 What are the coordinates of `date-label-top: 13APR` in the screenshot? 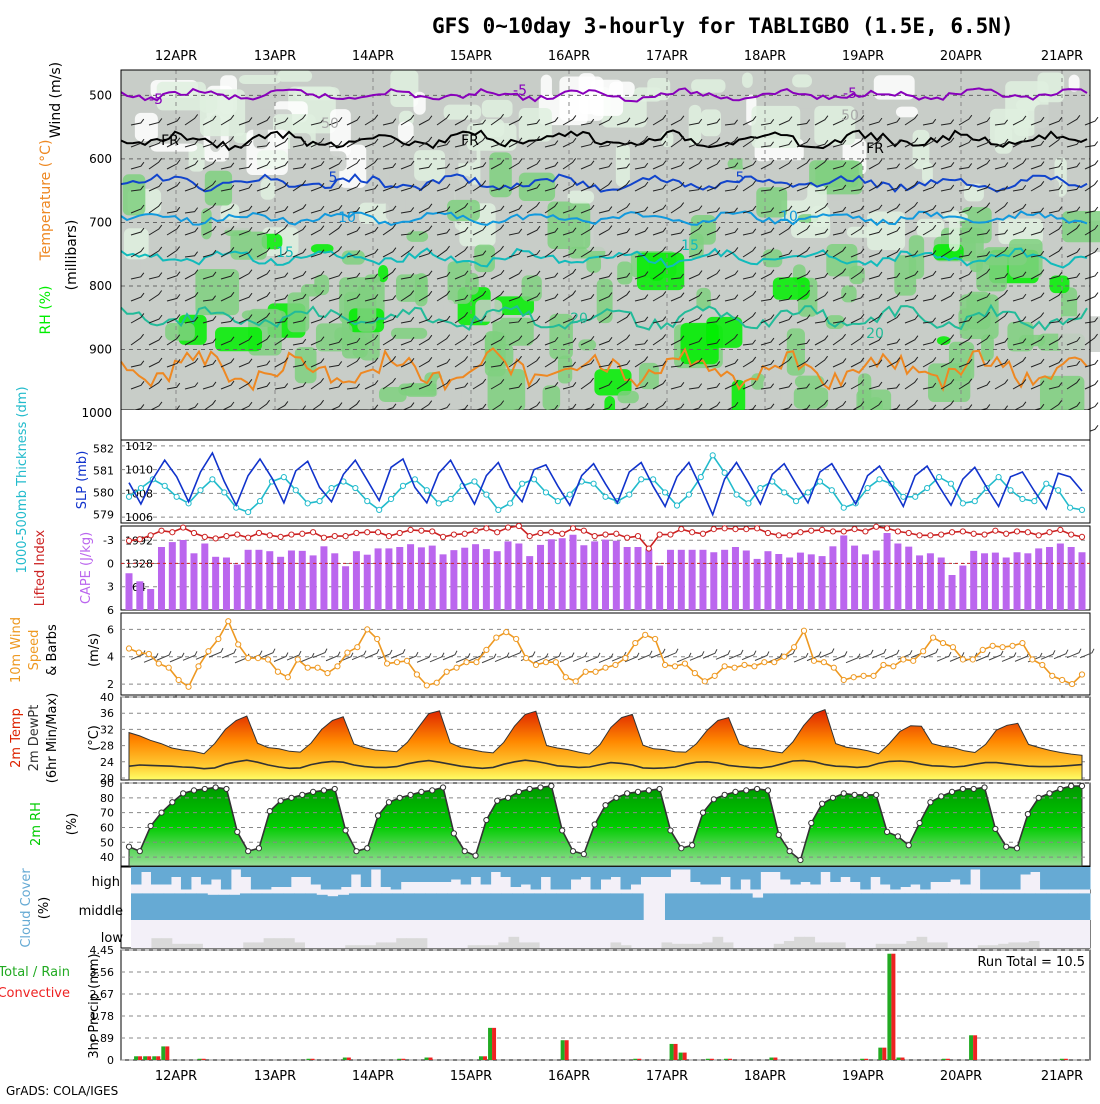 It's located at (275, 56).